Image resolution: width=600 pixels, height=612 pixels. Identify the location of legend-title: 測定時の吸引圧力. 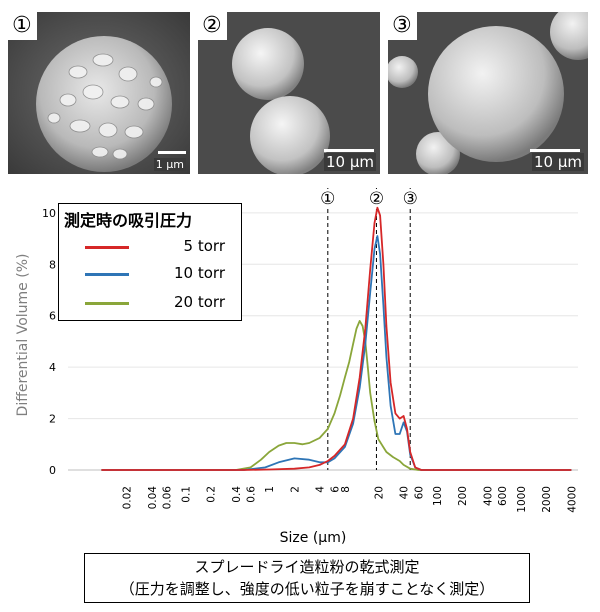
(128, 220).